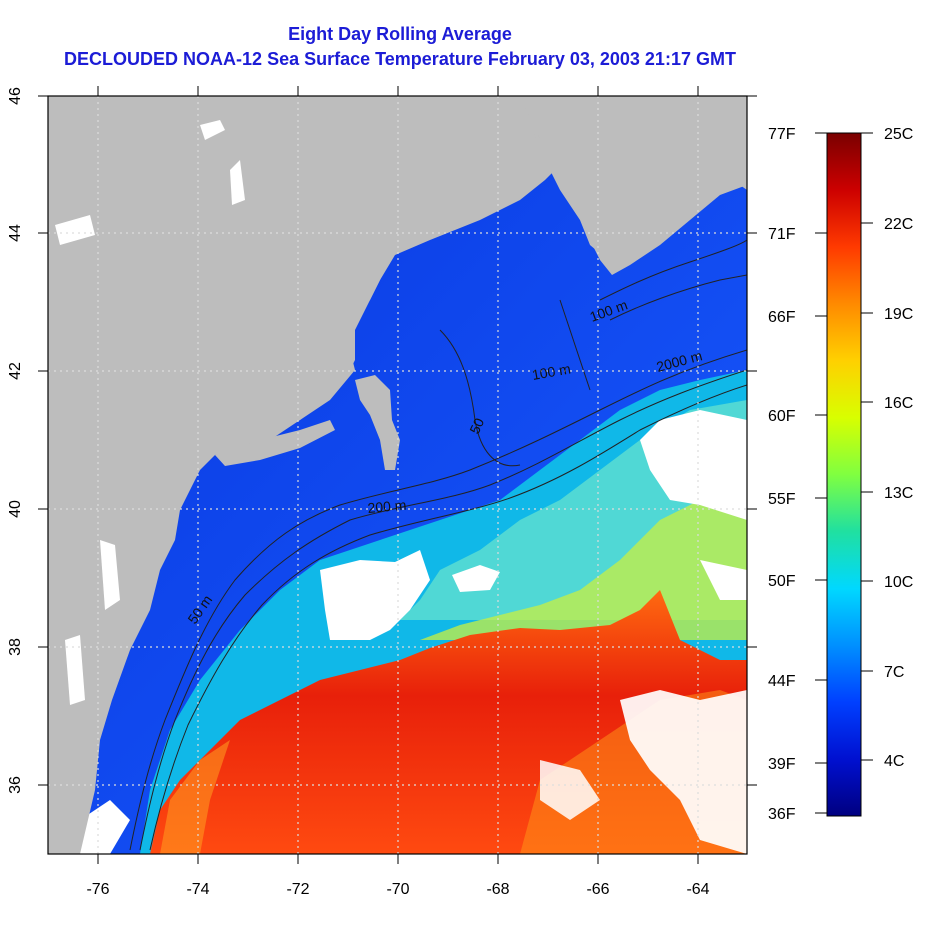 The height and width of the screenshot is (950, 950). I want to click on nova-scotia, so click(633, 185).